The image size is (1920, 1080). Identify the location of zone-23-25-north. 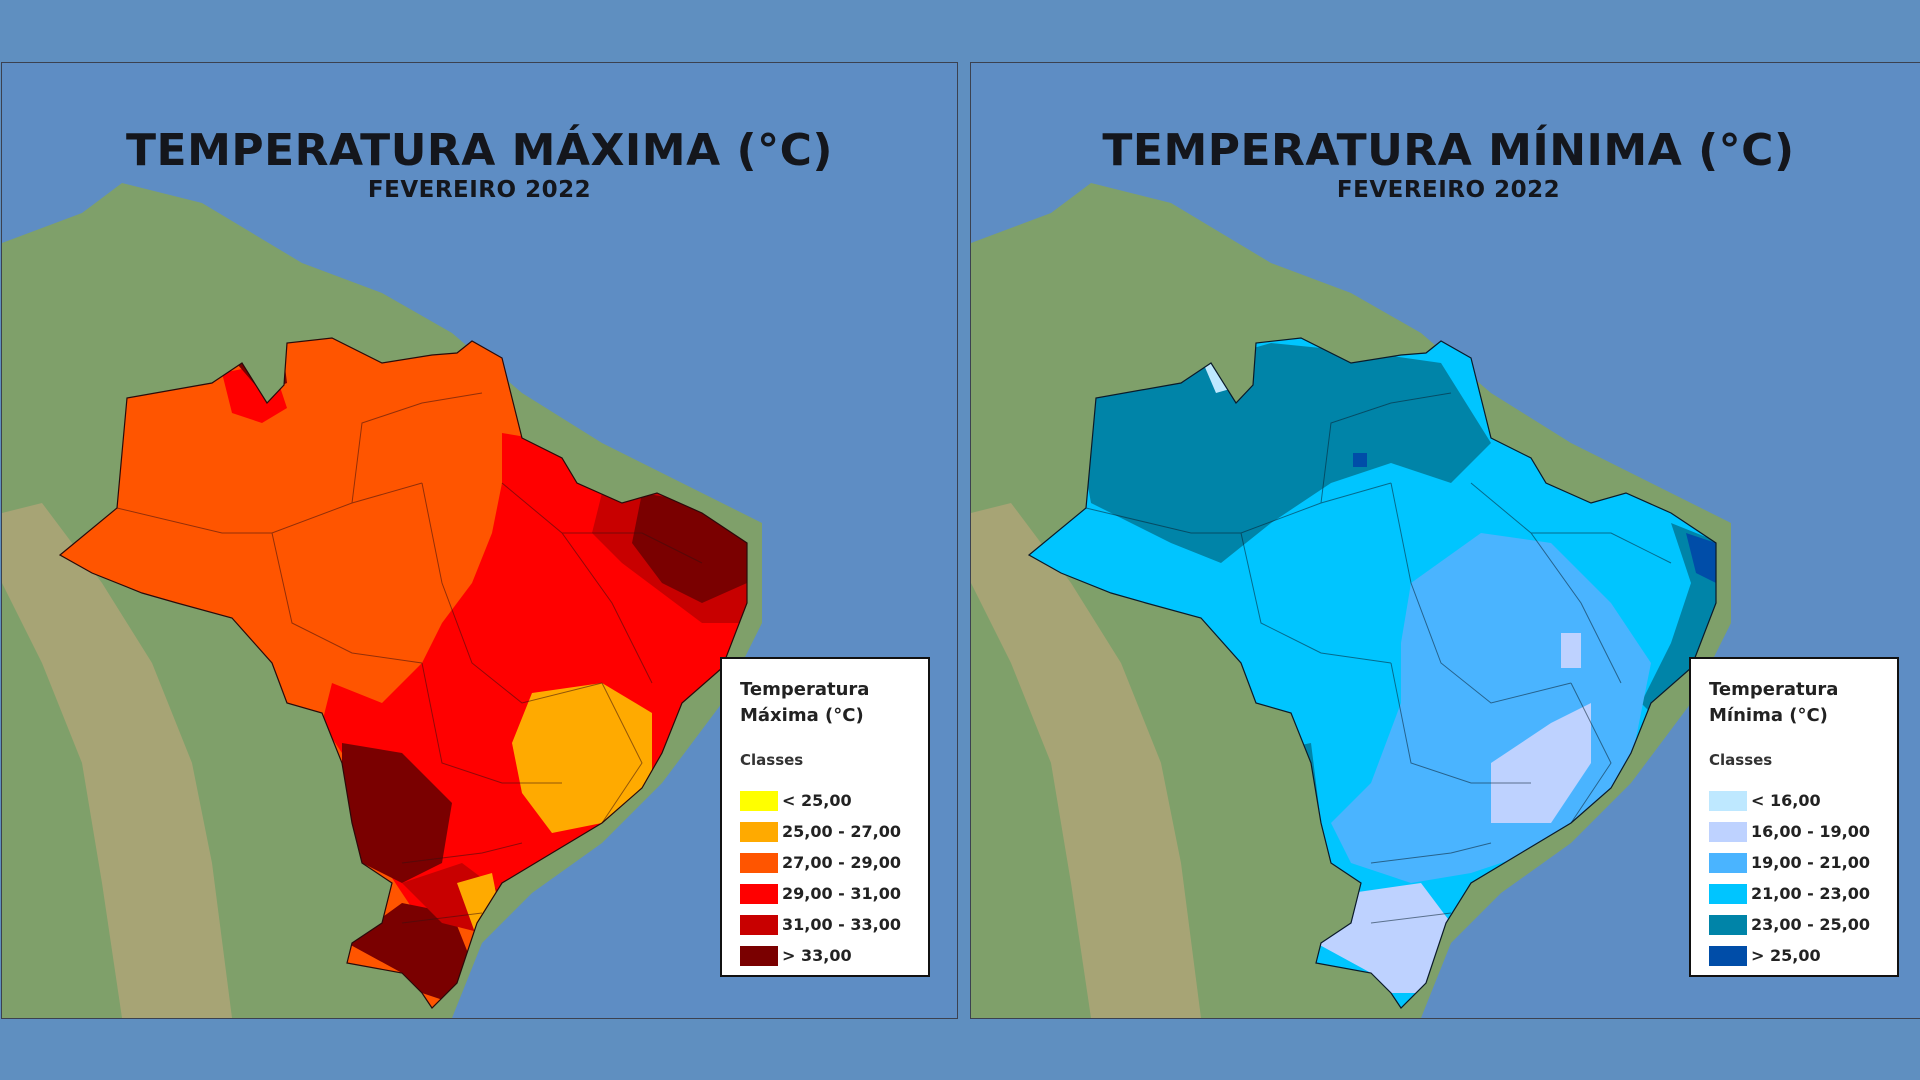
(1281, 453).